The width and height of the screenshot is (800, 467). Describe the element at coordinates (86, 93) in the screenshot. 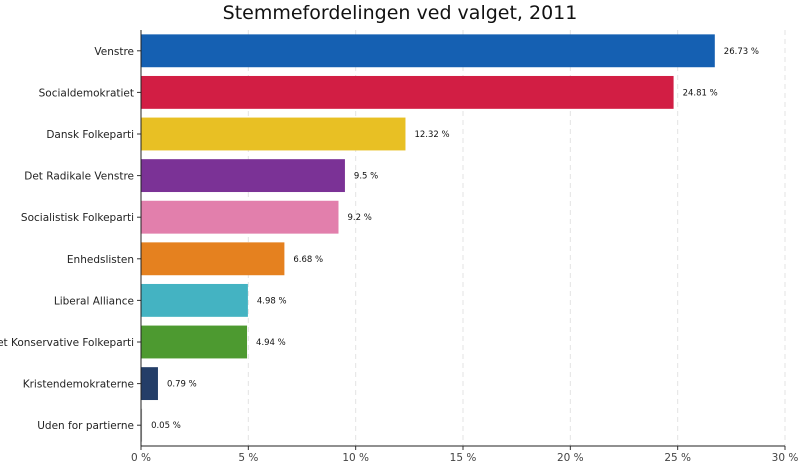

I see `category-label: Socialdemokratiet` at that location.